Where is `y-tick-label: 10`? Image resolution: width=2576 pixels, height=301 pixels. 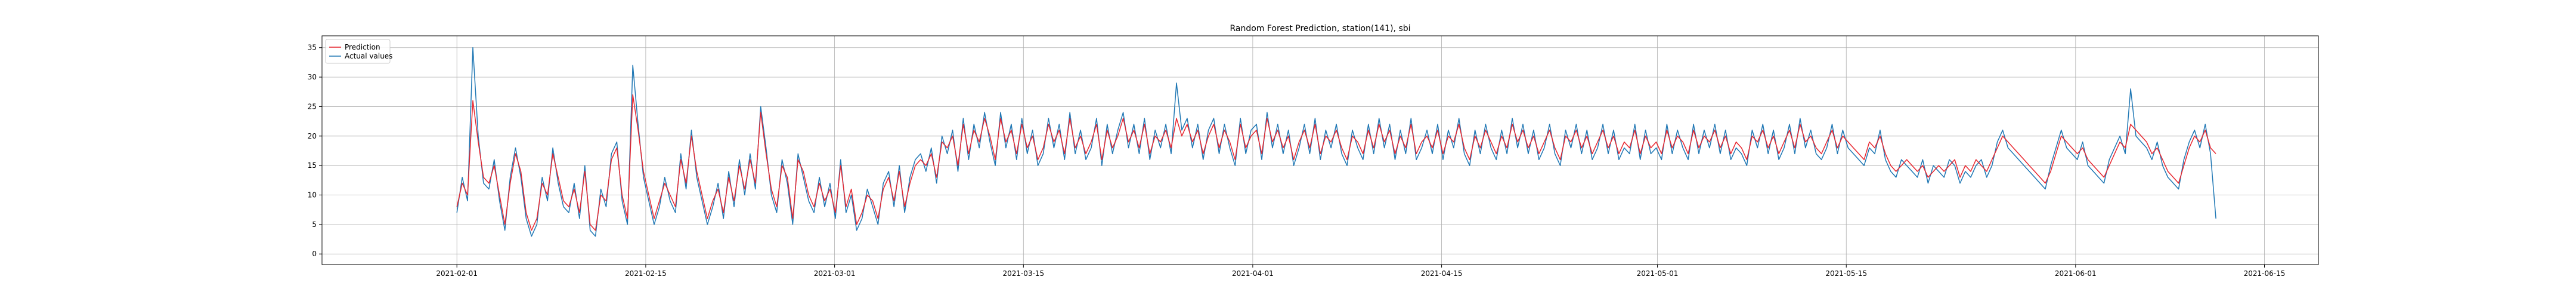 y-tick-label: 10 is located at coordinates (312, 195).